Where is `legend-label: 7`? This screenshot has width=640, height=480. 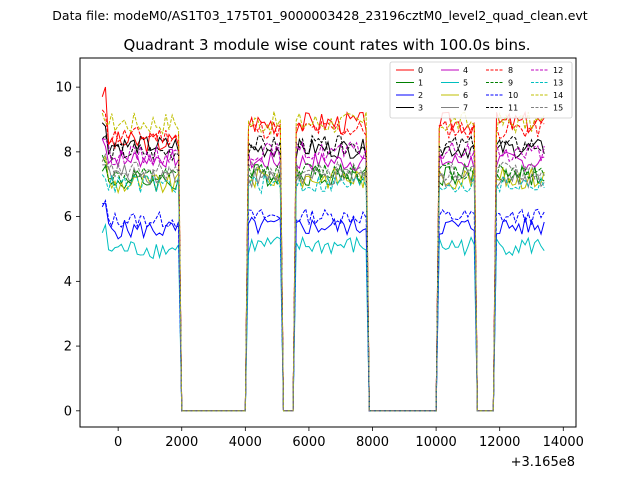
legend-label: 7 is located at coordinates (465, 108).